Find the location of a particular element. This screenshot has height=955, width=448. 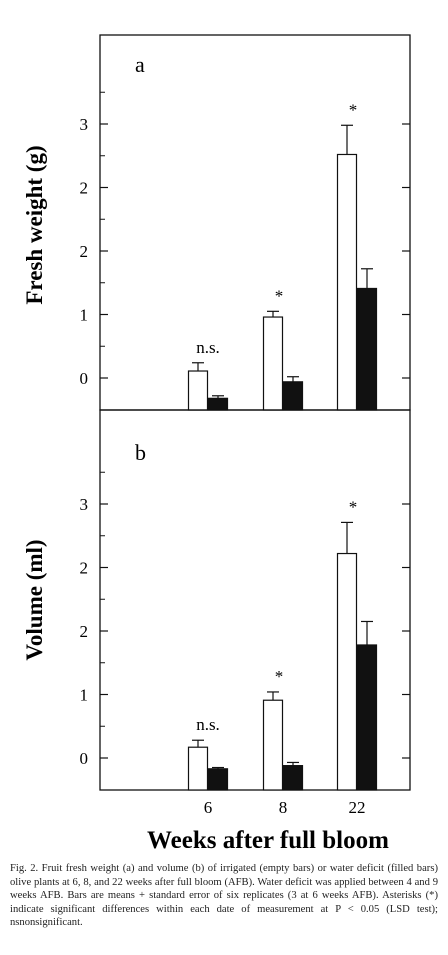

y-axis-label: Fresh weight (g) is located at coordinates (34, 224).